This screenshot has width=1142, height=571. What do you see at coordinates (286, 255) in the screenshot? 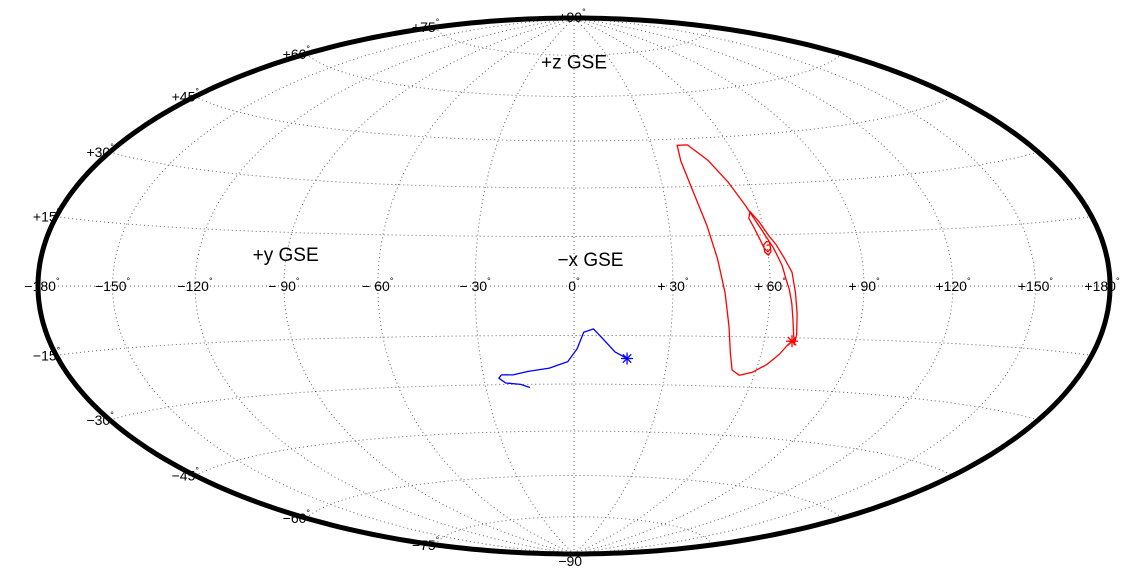
I see `axis-annotation: +y GSE` at bounding box center [286, 255].